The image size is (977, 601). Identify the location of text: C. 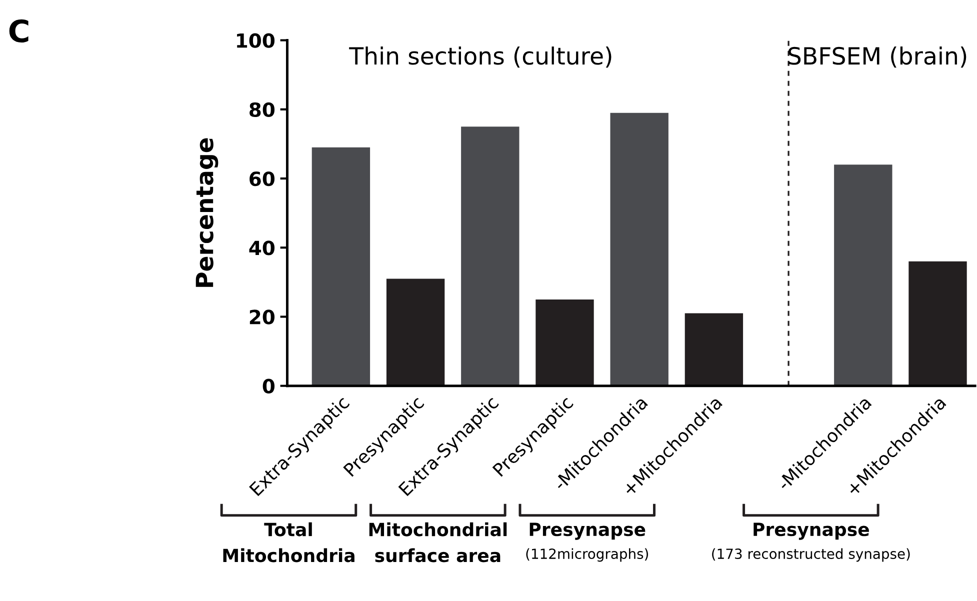
(18, 31).